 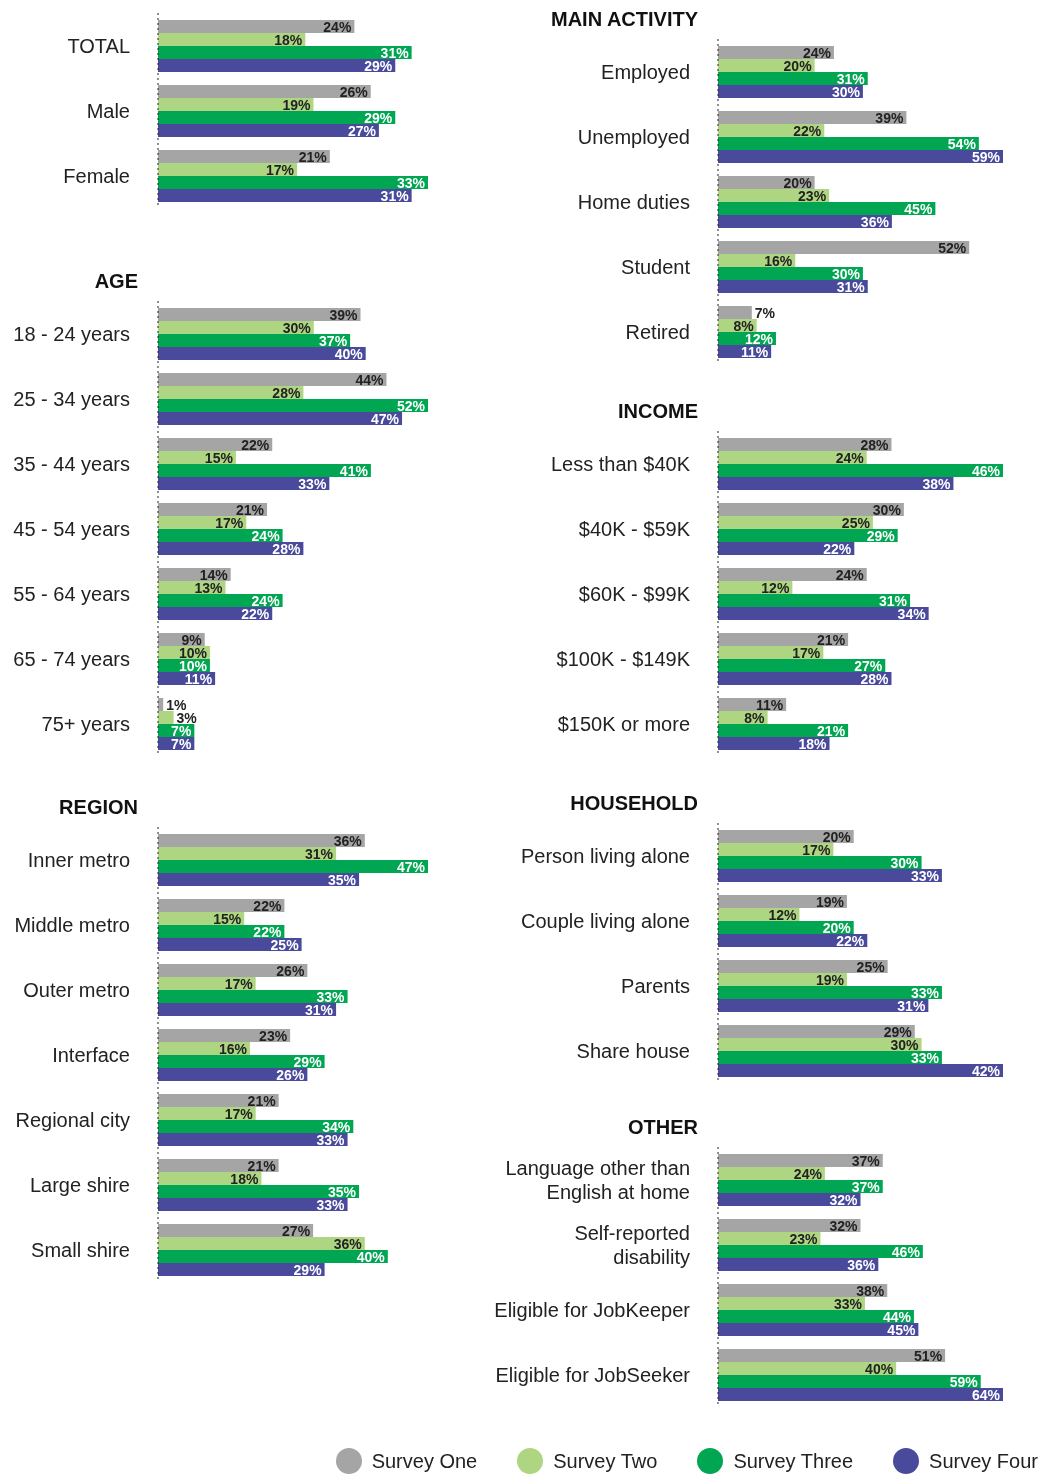 What do you see at coordinates (71, 658) in the screenshot?
I see `y-tick-label: 65 - 74 years` at bounding box center [71, 658].